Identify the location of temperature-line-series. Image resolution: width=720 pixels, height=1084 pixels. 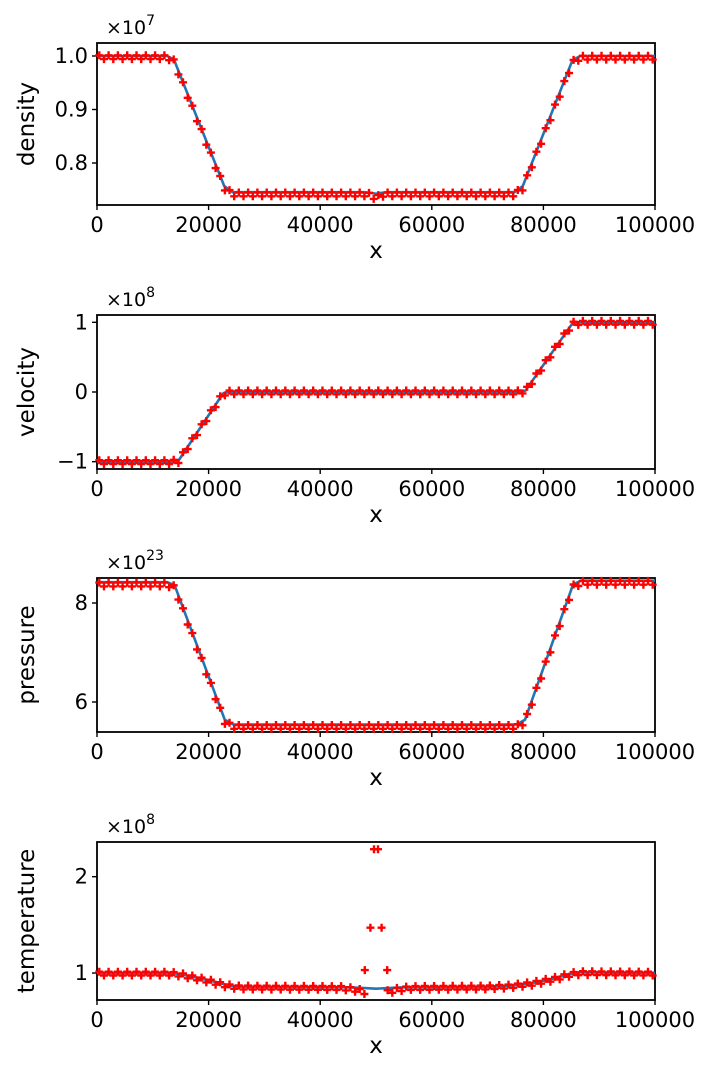
(376, 980).